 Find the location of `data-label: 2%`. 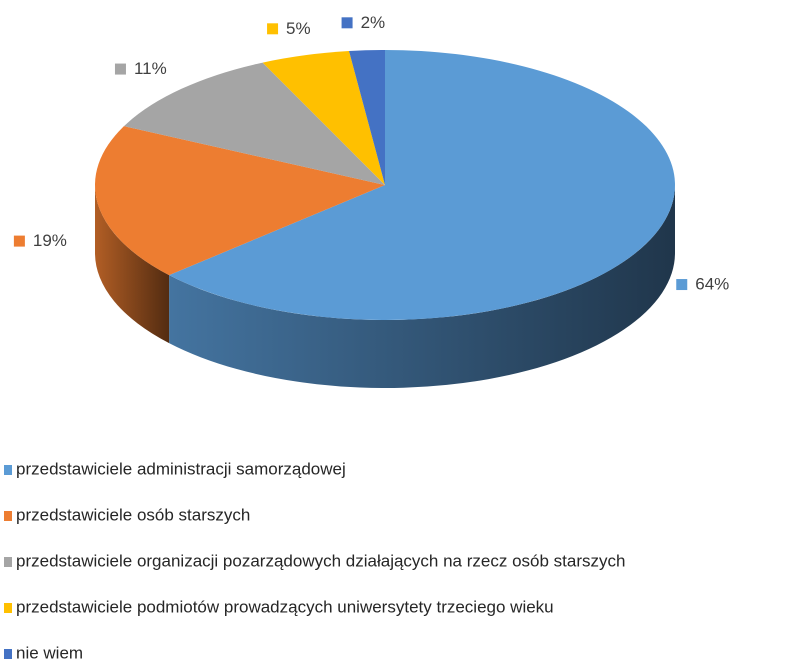

data-label: 2% is located at coordinates (363, 22).